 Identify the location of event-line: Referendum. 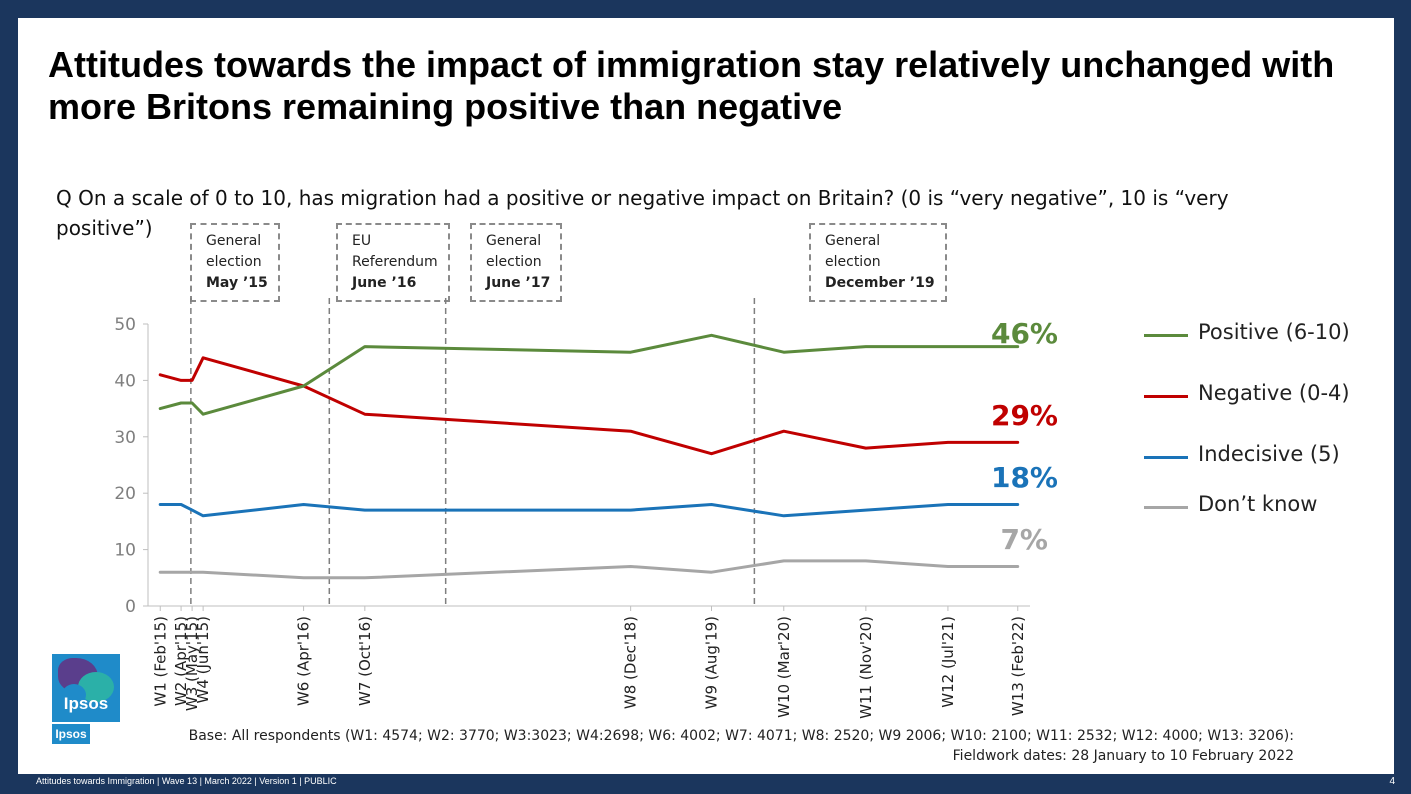
(395, 262).